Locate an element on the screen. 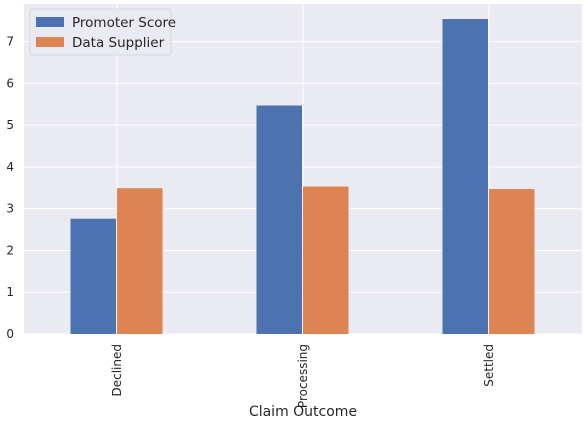 This screenshot has height=427, width=588. y-tick-label: 1 is located at coordinates (10, 292).